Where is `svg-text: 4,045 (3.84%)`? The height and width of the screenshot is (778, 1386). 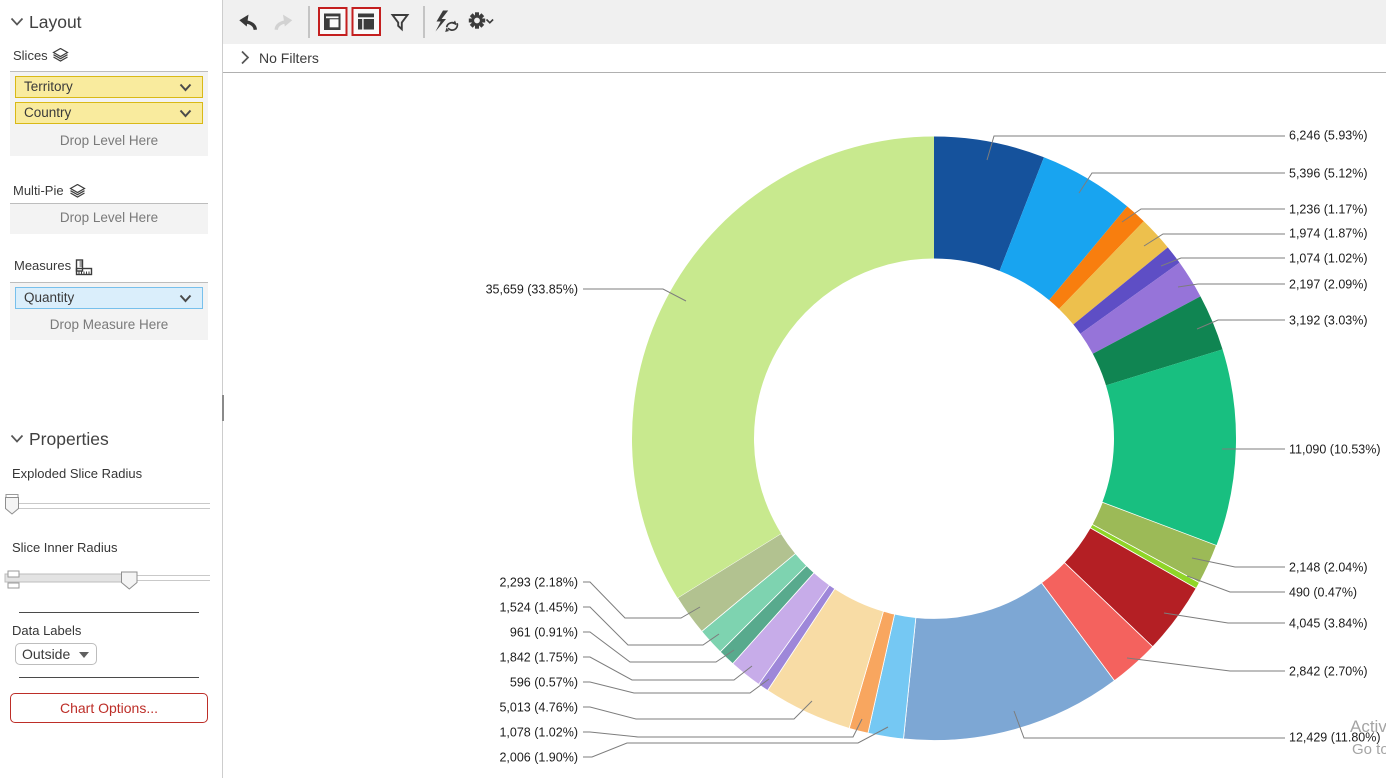
svg-text: 4,045 (3.84%) is located at coordinates (1328, 624).